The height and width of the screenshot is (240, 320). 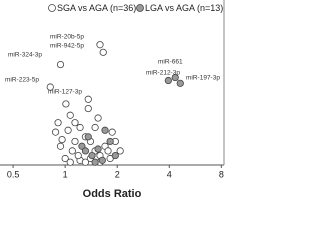 I want to click on x-tick-label: 8, so click(x=221, y=174).